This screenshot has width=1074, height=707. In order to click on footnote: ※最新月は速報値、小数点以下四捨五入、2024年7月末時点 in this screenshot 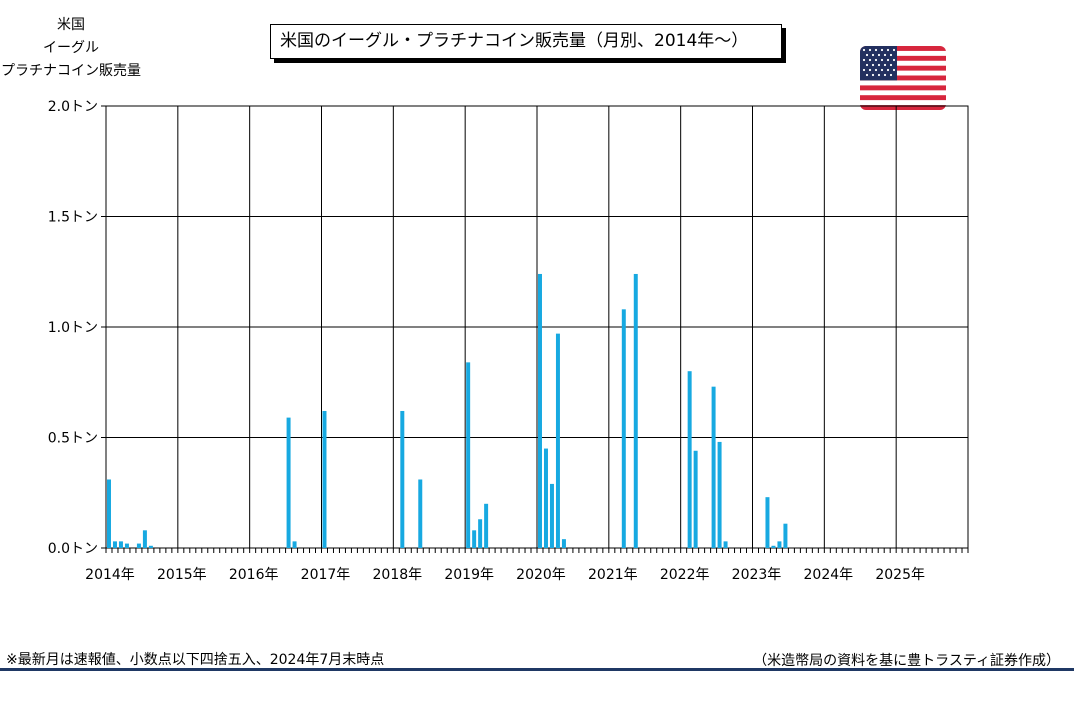, I will do `click(195, 660)`.